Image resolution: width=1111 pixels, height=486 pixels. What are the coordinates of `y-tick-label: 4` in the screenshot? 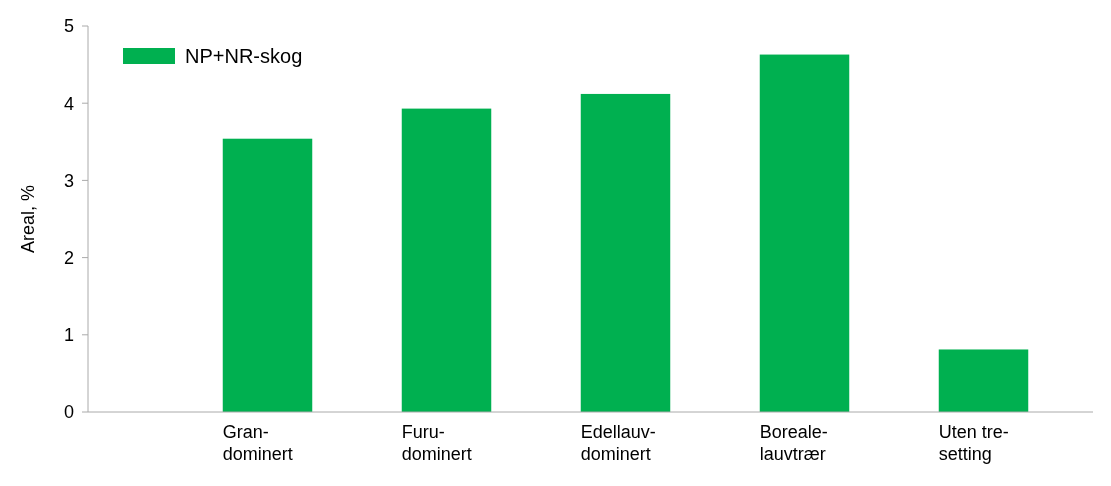 It's located at (68, 103).